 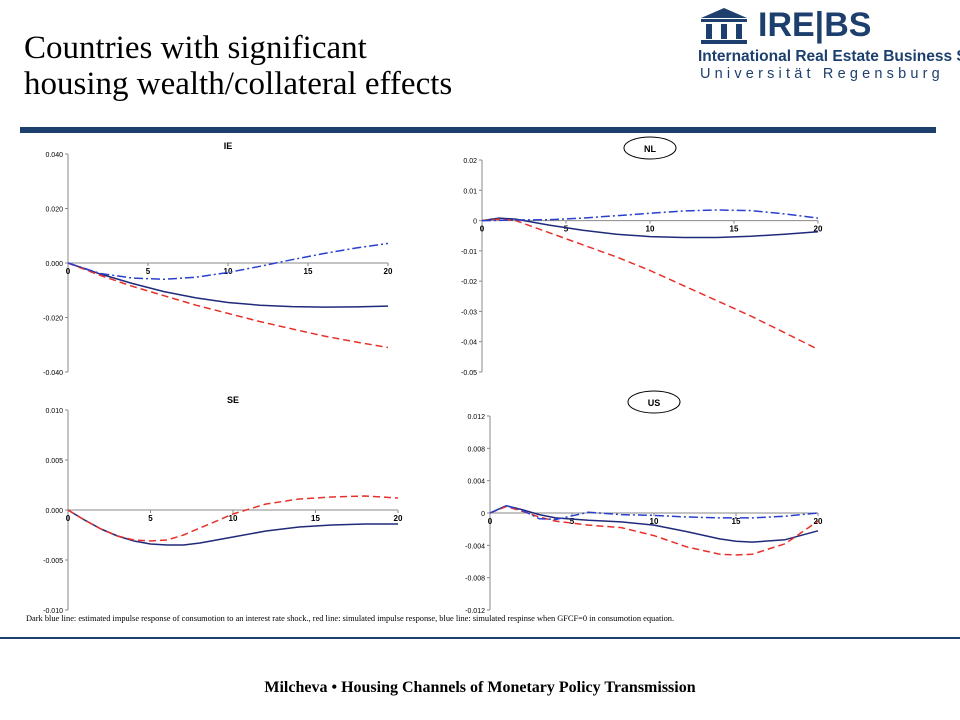 I want to click on logo-university-name: Universität Regensburg, so click(x=822, y=74).